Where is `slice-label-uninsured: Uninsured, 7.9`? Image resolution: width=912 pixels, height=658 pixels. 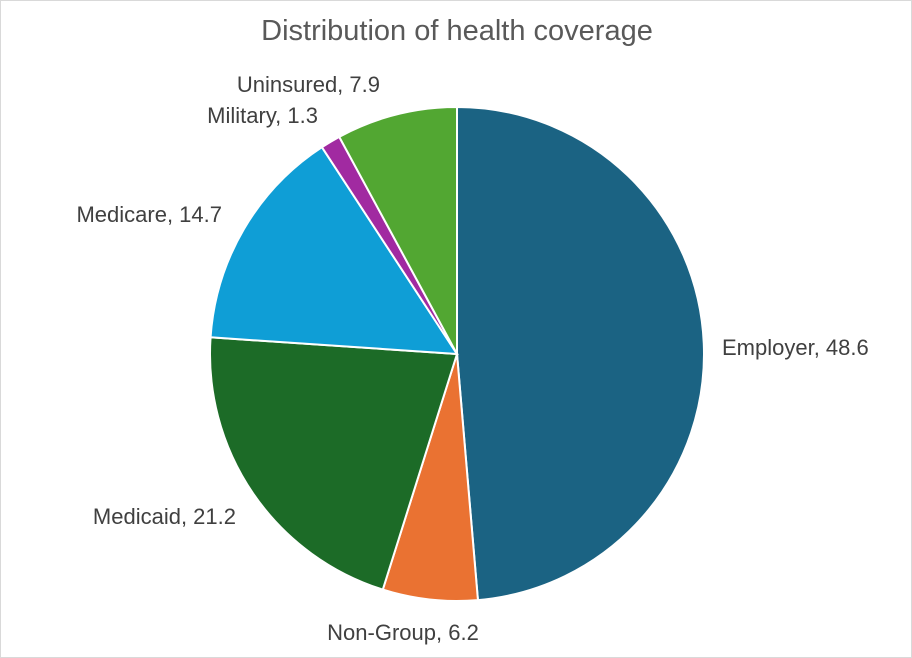
slice-label-uninsured: Uninsured, 7.9 is located at coordinates (308, 84).